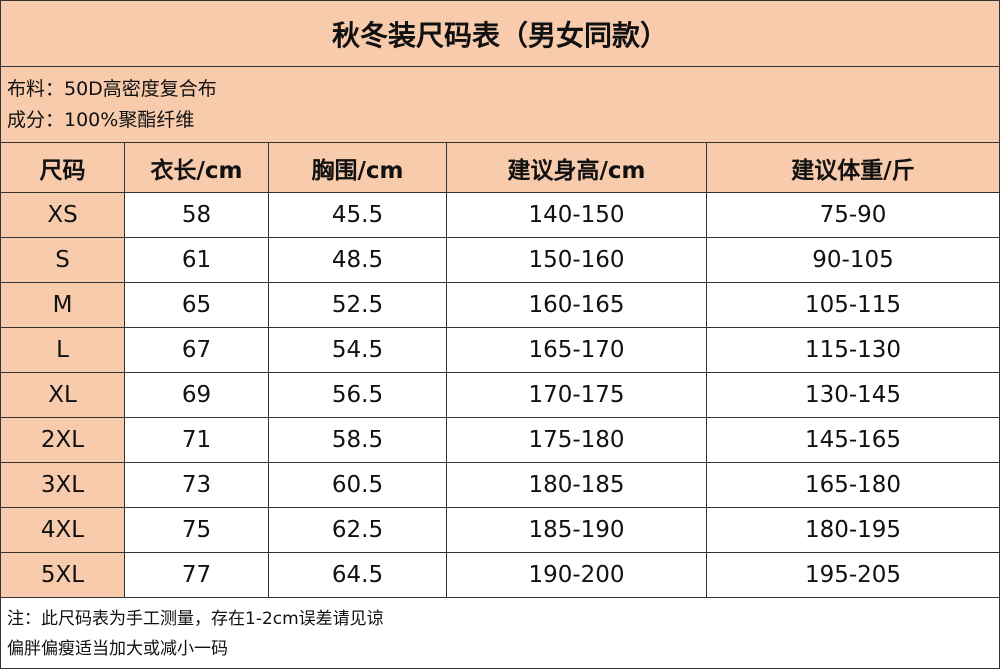 This screenshot has width=1000, height=669. I want to click on info-line: 成分：100%聚酯纤维, so click(101, 120).